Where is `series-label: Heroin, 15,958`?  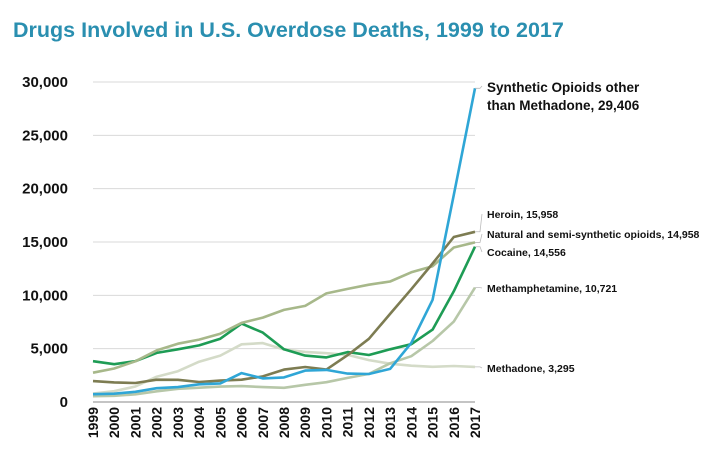 series-label: Heroin, 15,958 is located at coordinates (522, 215).